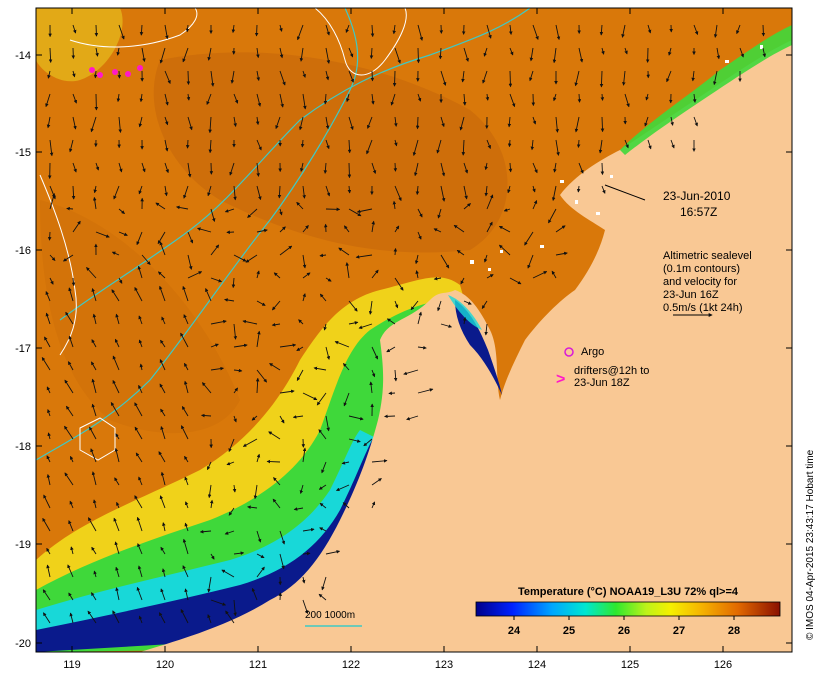  Describe the element at coordinates (560, 379) in the screenshot. I see `drifter-symbol: >` at that location.